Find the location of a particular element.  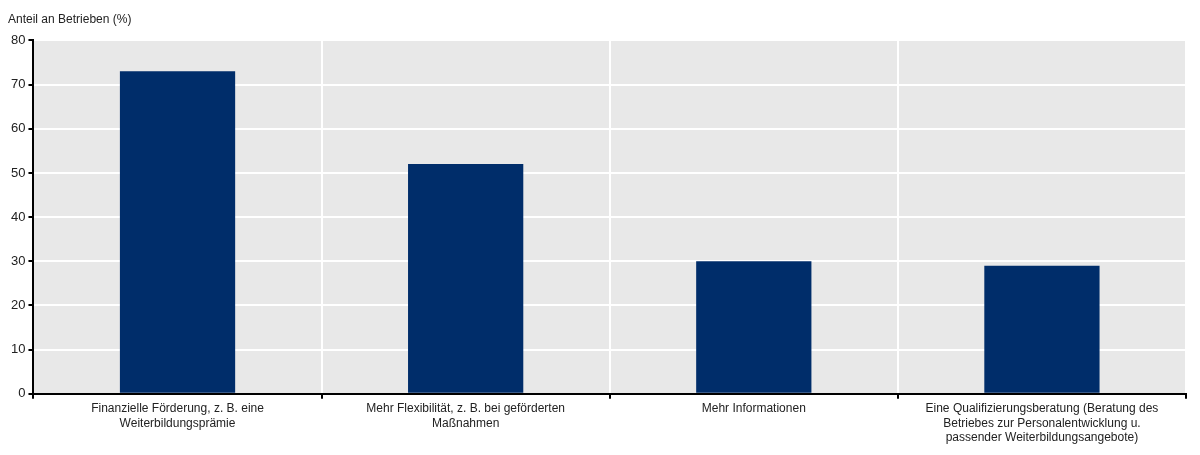

y-tick-label: 80 is located at coordinates (18, 39).